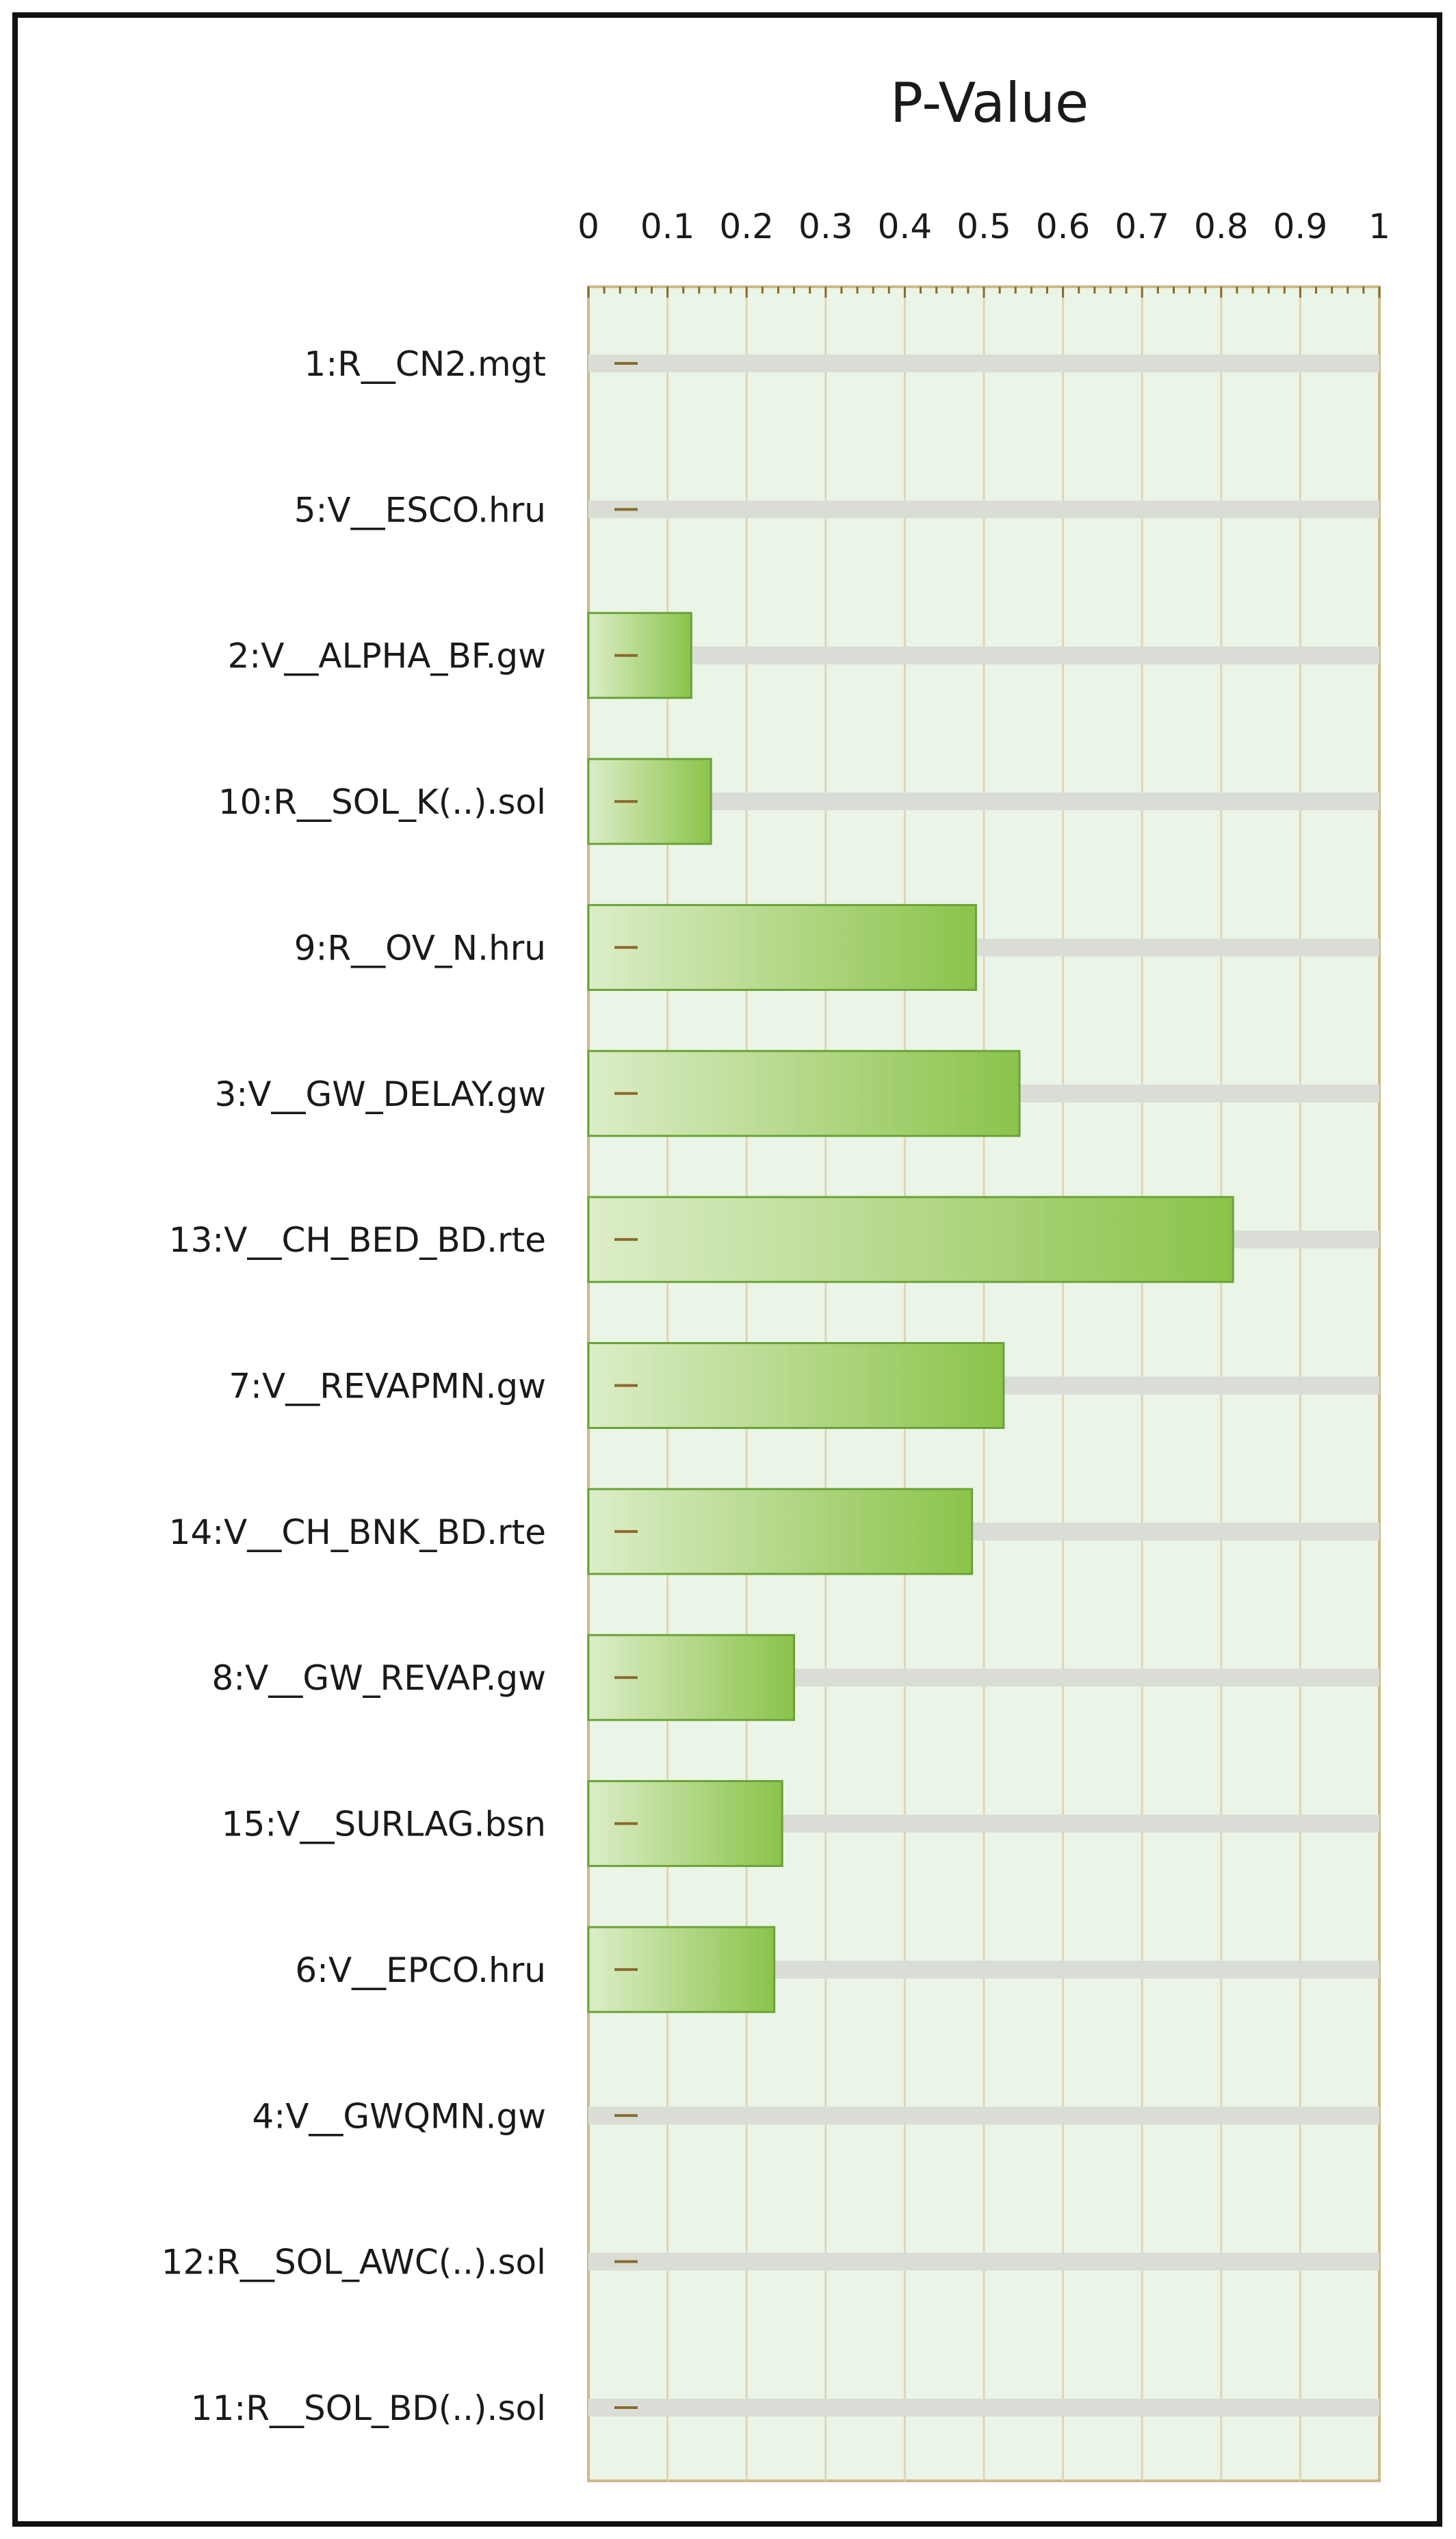  I want to click on x-tick-label: 0.1, so click(667, 227).